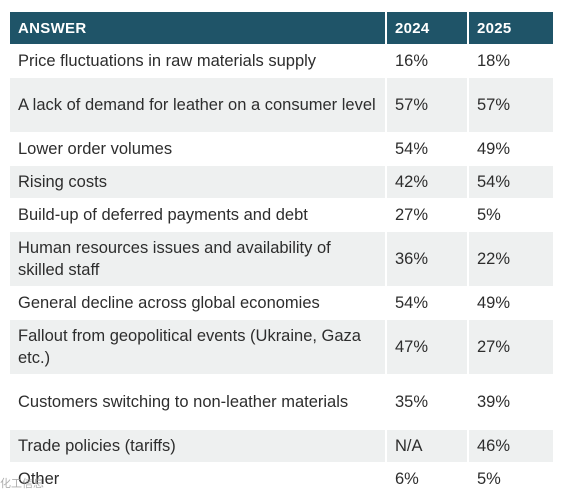 The width and height of the screenshot is (562, 497). I want to click on value-2025-cell: 54%, so click(511, 181).